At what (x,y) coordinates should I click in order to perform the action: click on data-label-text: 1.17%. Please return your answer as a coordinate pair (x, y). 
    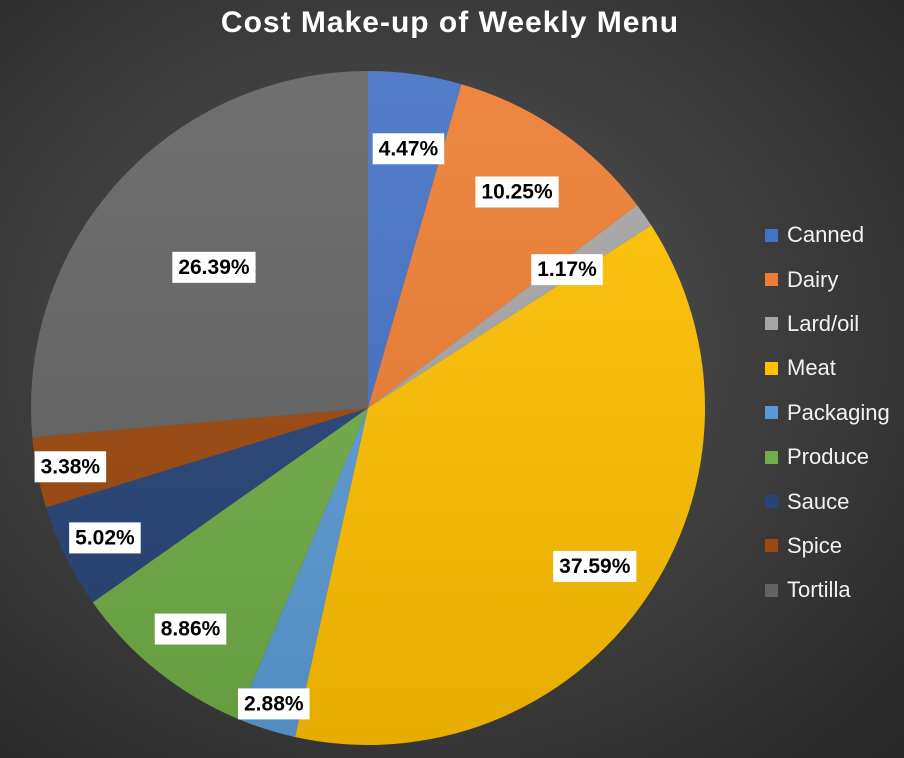
    Looking at the image, I should click on (567, 269).